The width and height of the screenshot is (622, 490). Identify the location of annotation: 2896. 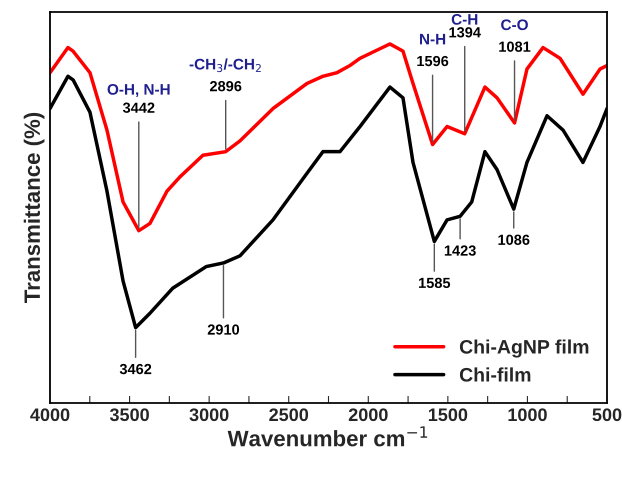
(226, 86).